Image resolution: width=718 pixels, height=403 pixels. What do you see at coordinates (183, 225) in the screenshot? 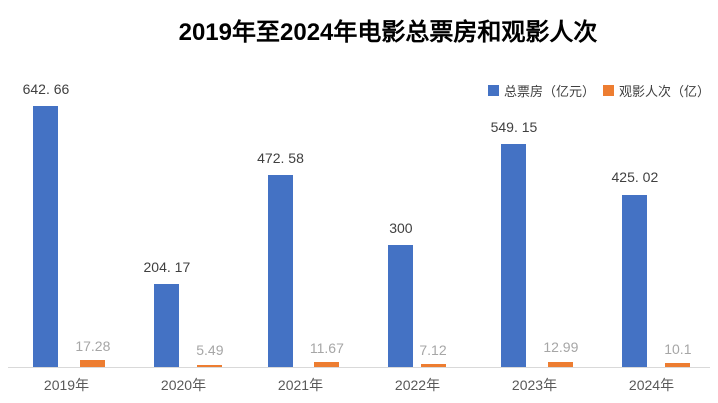
I see `bar-group: 204. 17 5.49` at bounding box center [183, 225].